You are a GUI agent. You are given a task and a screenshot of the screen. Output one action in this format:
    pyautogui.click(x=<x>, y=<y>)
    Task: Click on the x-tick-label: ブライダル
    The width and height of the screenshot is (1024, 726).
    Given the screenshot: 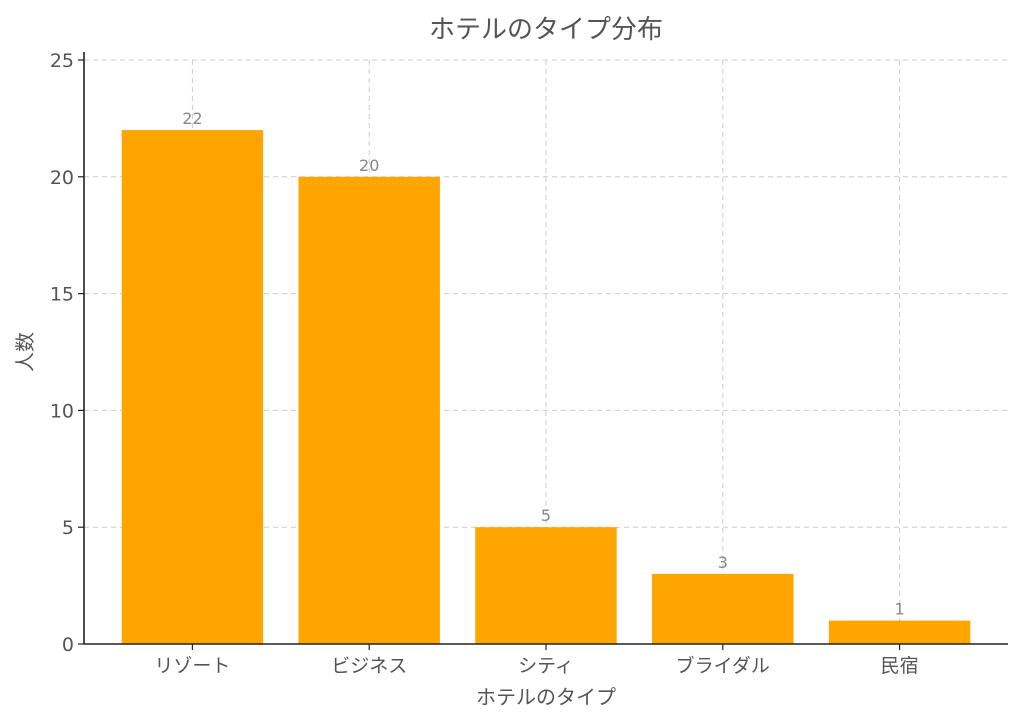 What is the action you would take?
    pyautogui.click(x=723, y=665)
    